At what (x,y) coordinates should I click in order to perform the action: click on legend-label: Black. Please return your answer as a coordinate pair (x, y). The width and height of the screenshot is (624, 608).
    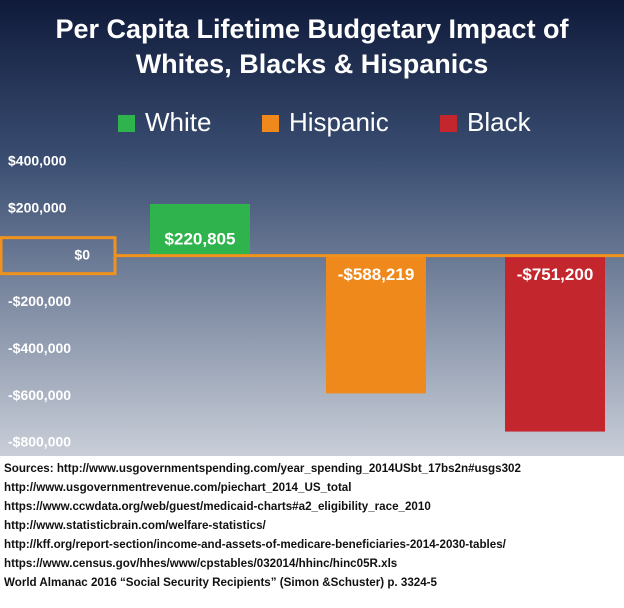
    Looking at the image, I should click on (499, 122).